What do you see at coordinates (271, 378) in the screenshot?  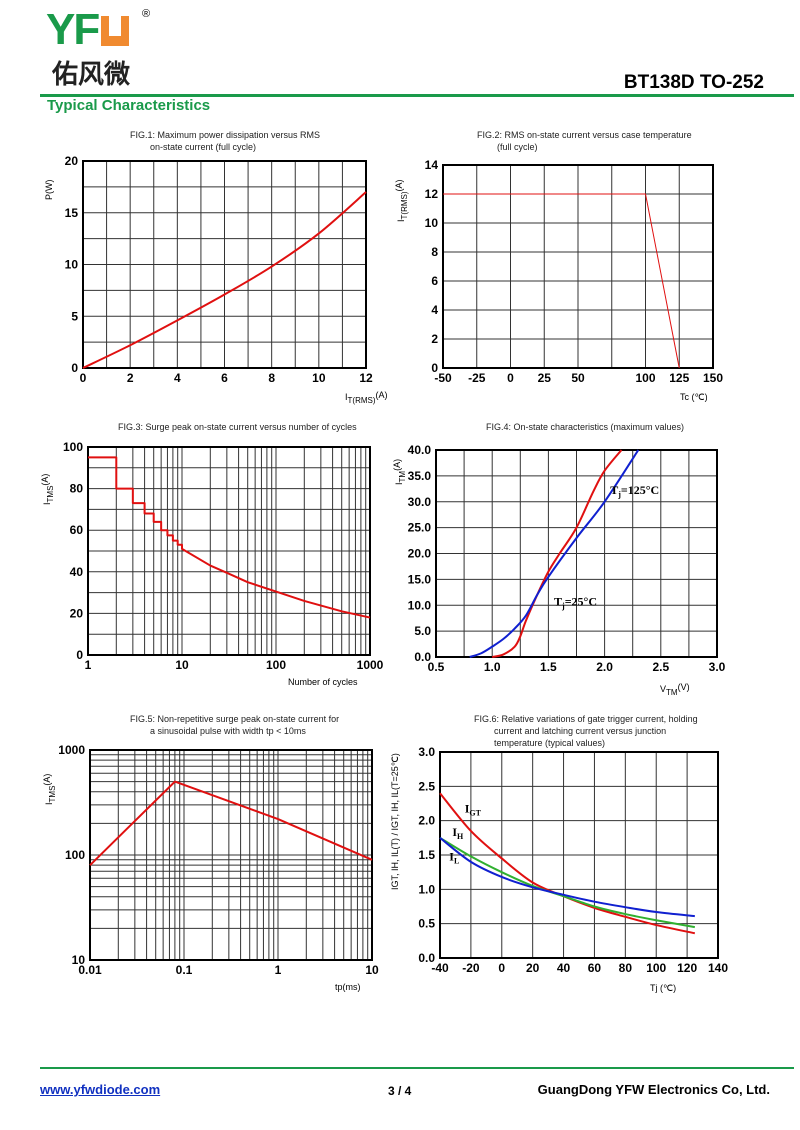 I see `x-tick-label: 8` at bounding box center [271, 378].